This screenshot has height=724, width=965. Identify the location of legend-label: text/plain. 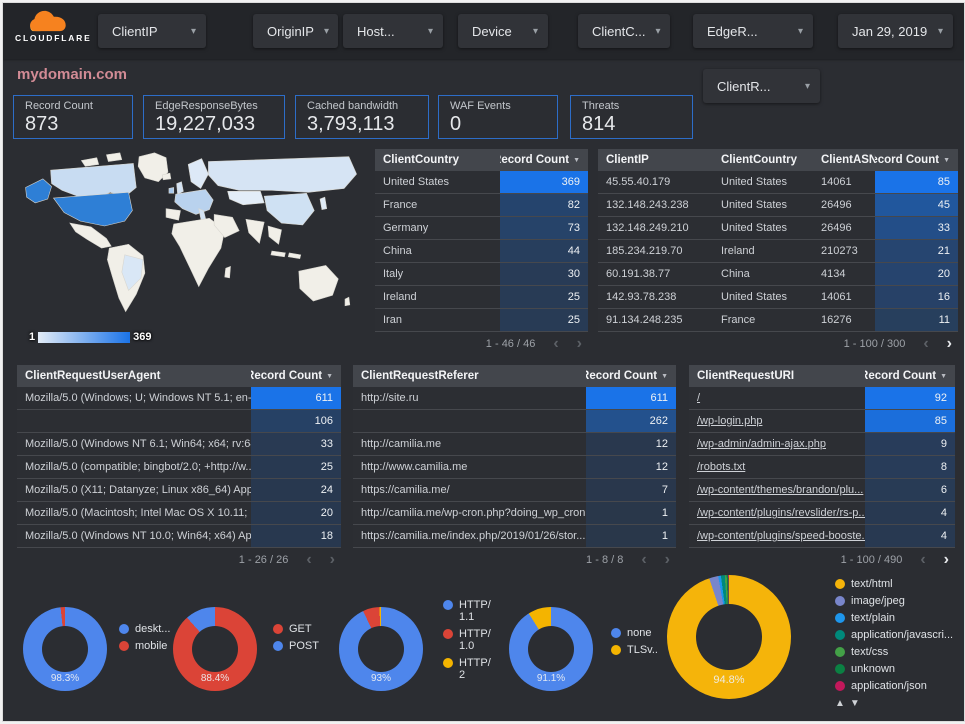
(873, 618).